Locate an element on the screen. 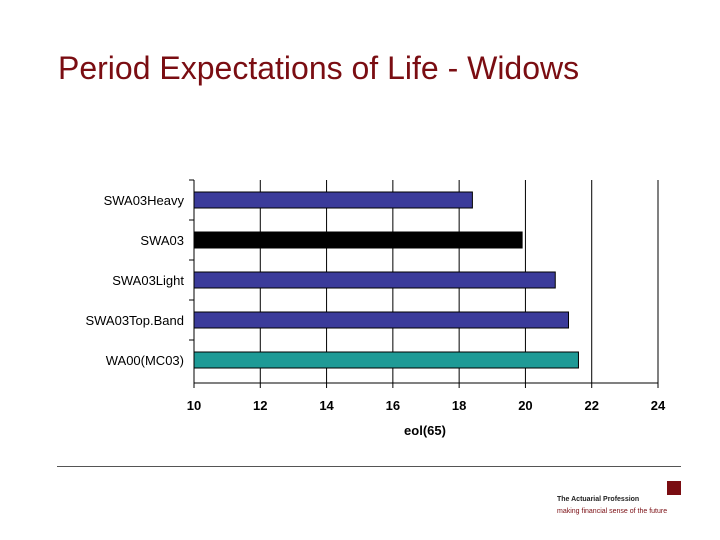  category-label: WA00(MC03) is located at coordinates (145, 360).